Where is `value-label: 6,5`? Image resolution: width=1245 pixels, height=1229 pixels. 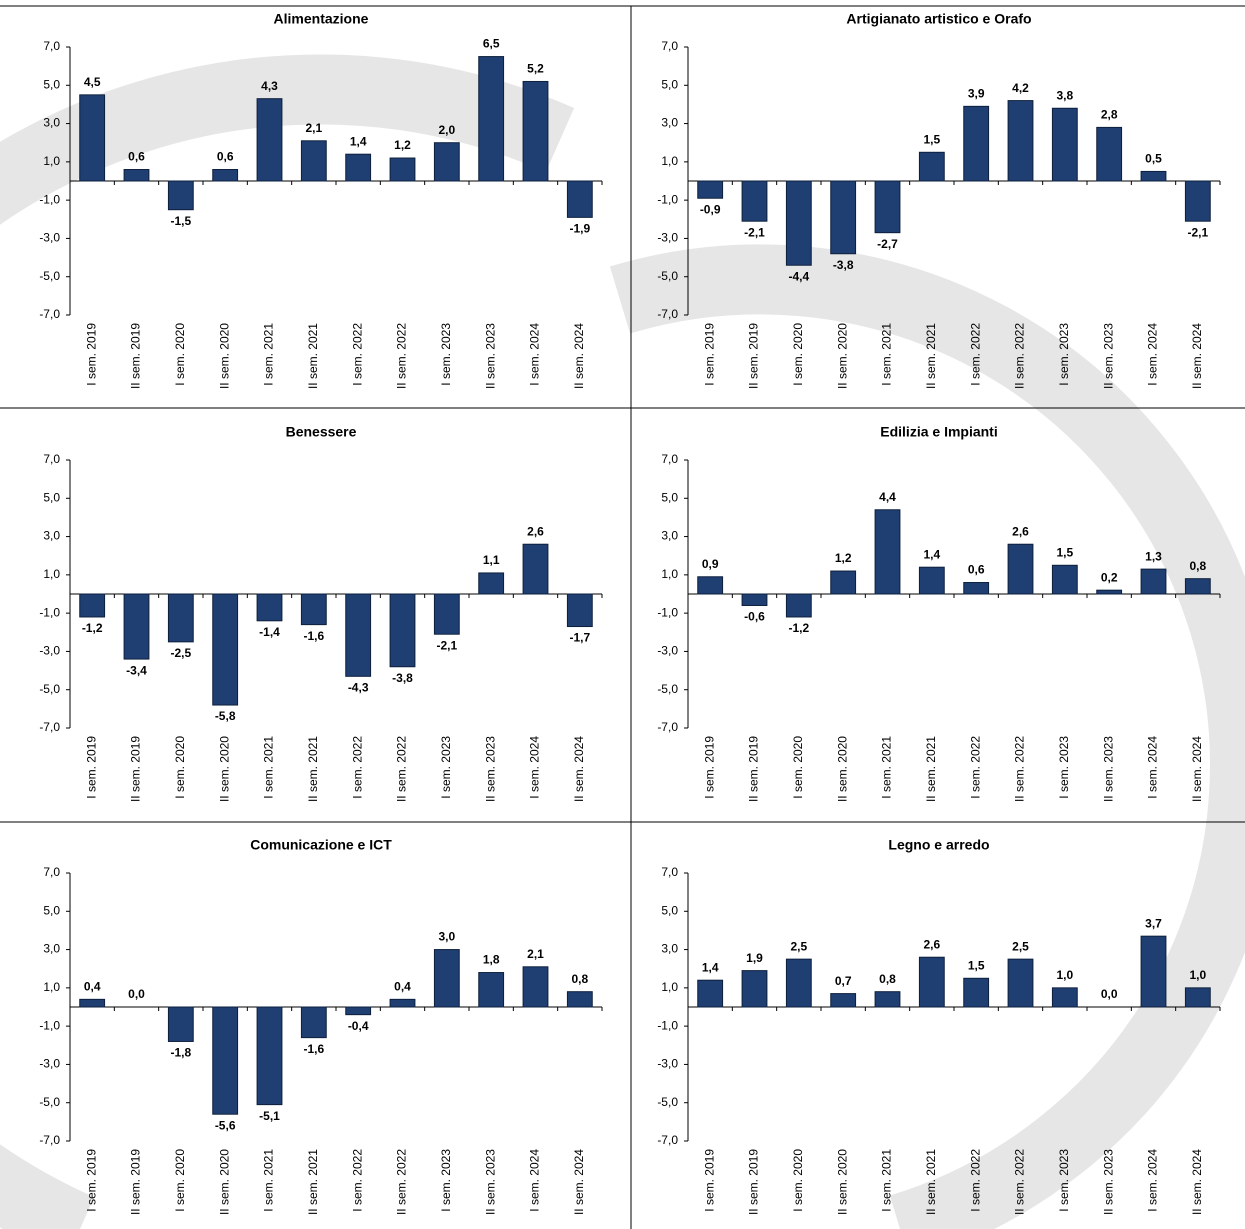
value-label: 6,5 is located at coordinates (491, 44).